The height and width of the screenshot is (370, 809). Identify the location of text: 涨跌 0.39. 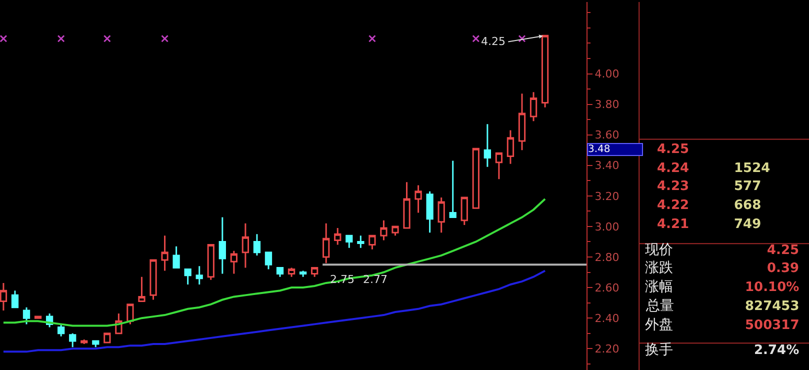
(722, 268).